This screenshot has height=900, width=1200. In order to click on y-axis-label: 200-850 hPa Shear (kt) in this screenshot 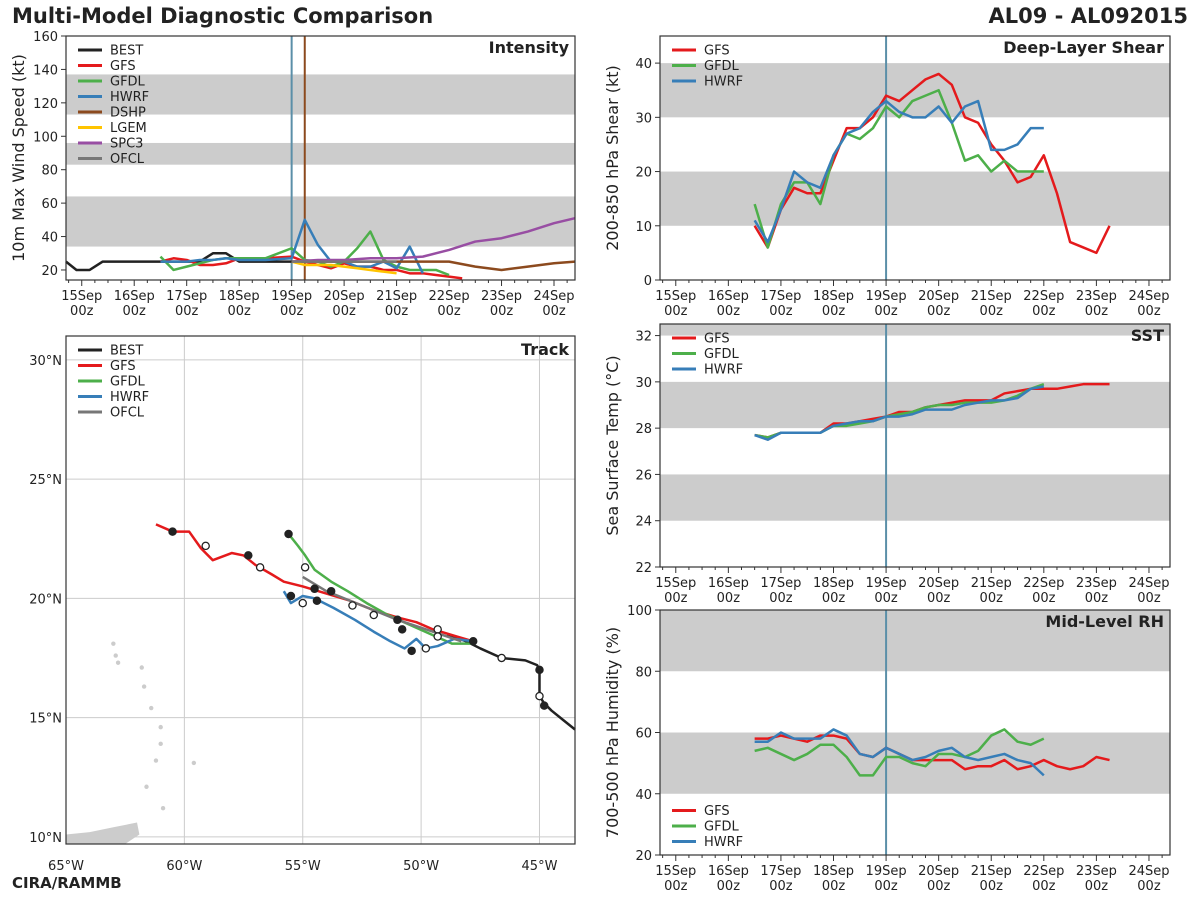, I will do `click(612, 158)`.